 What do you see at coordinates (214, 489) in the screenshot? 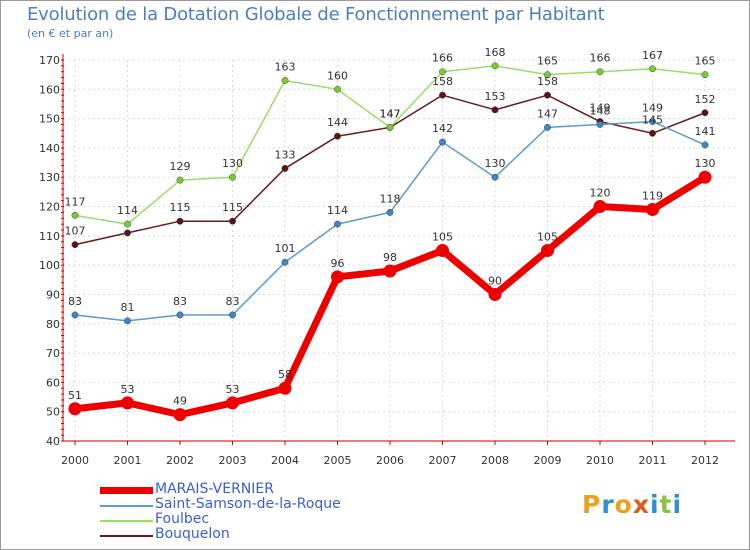
I see `legend-label: MARAIS-VERNIER` at bounding box center [214, 489].